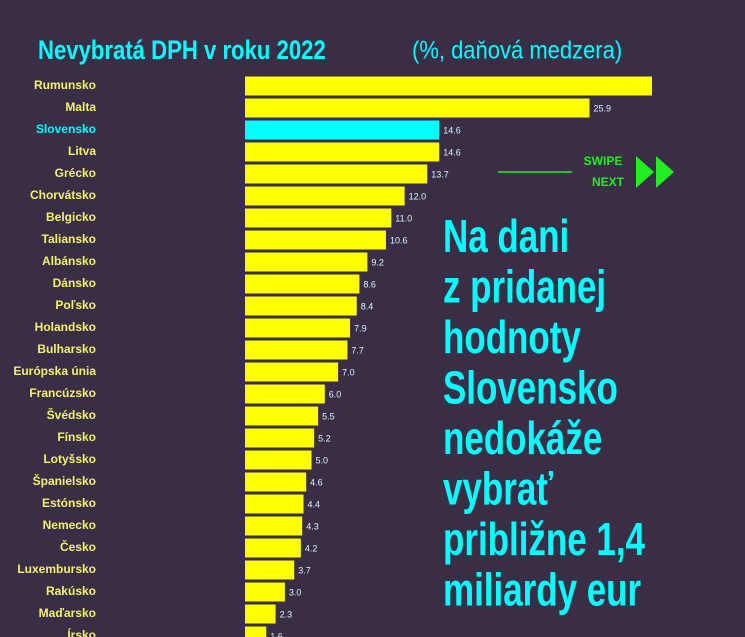  Describe the element at coordinates (62, 393) in the screenshot. I see `y-tick-label: Francúzsko` at that location.